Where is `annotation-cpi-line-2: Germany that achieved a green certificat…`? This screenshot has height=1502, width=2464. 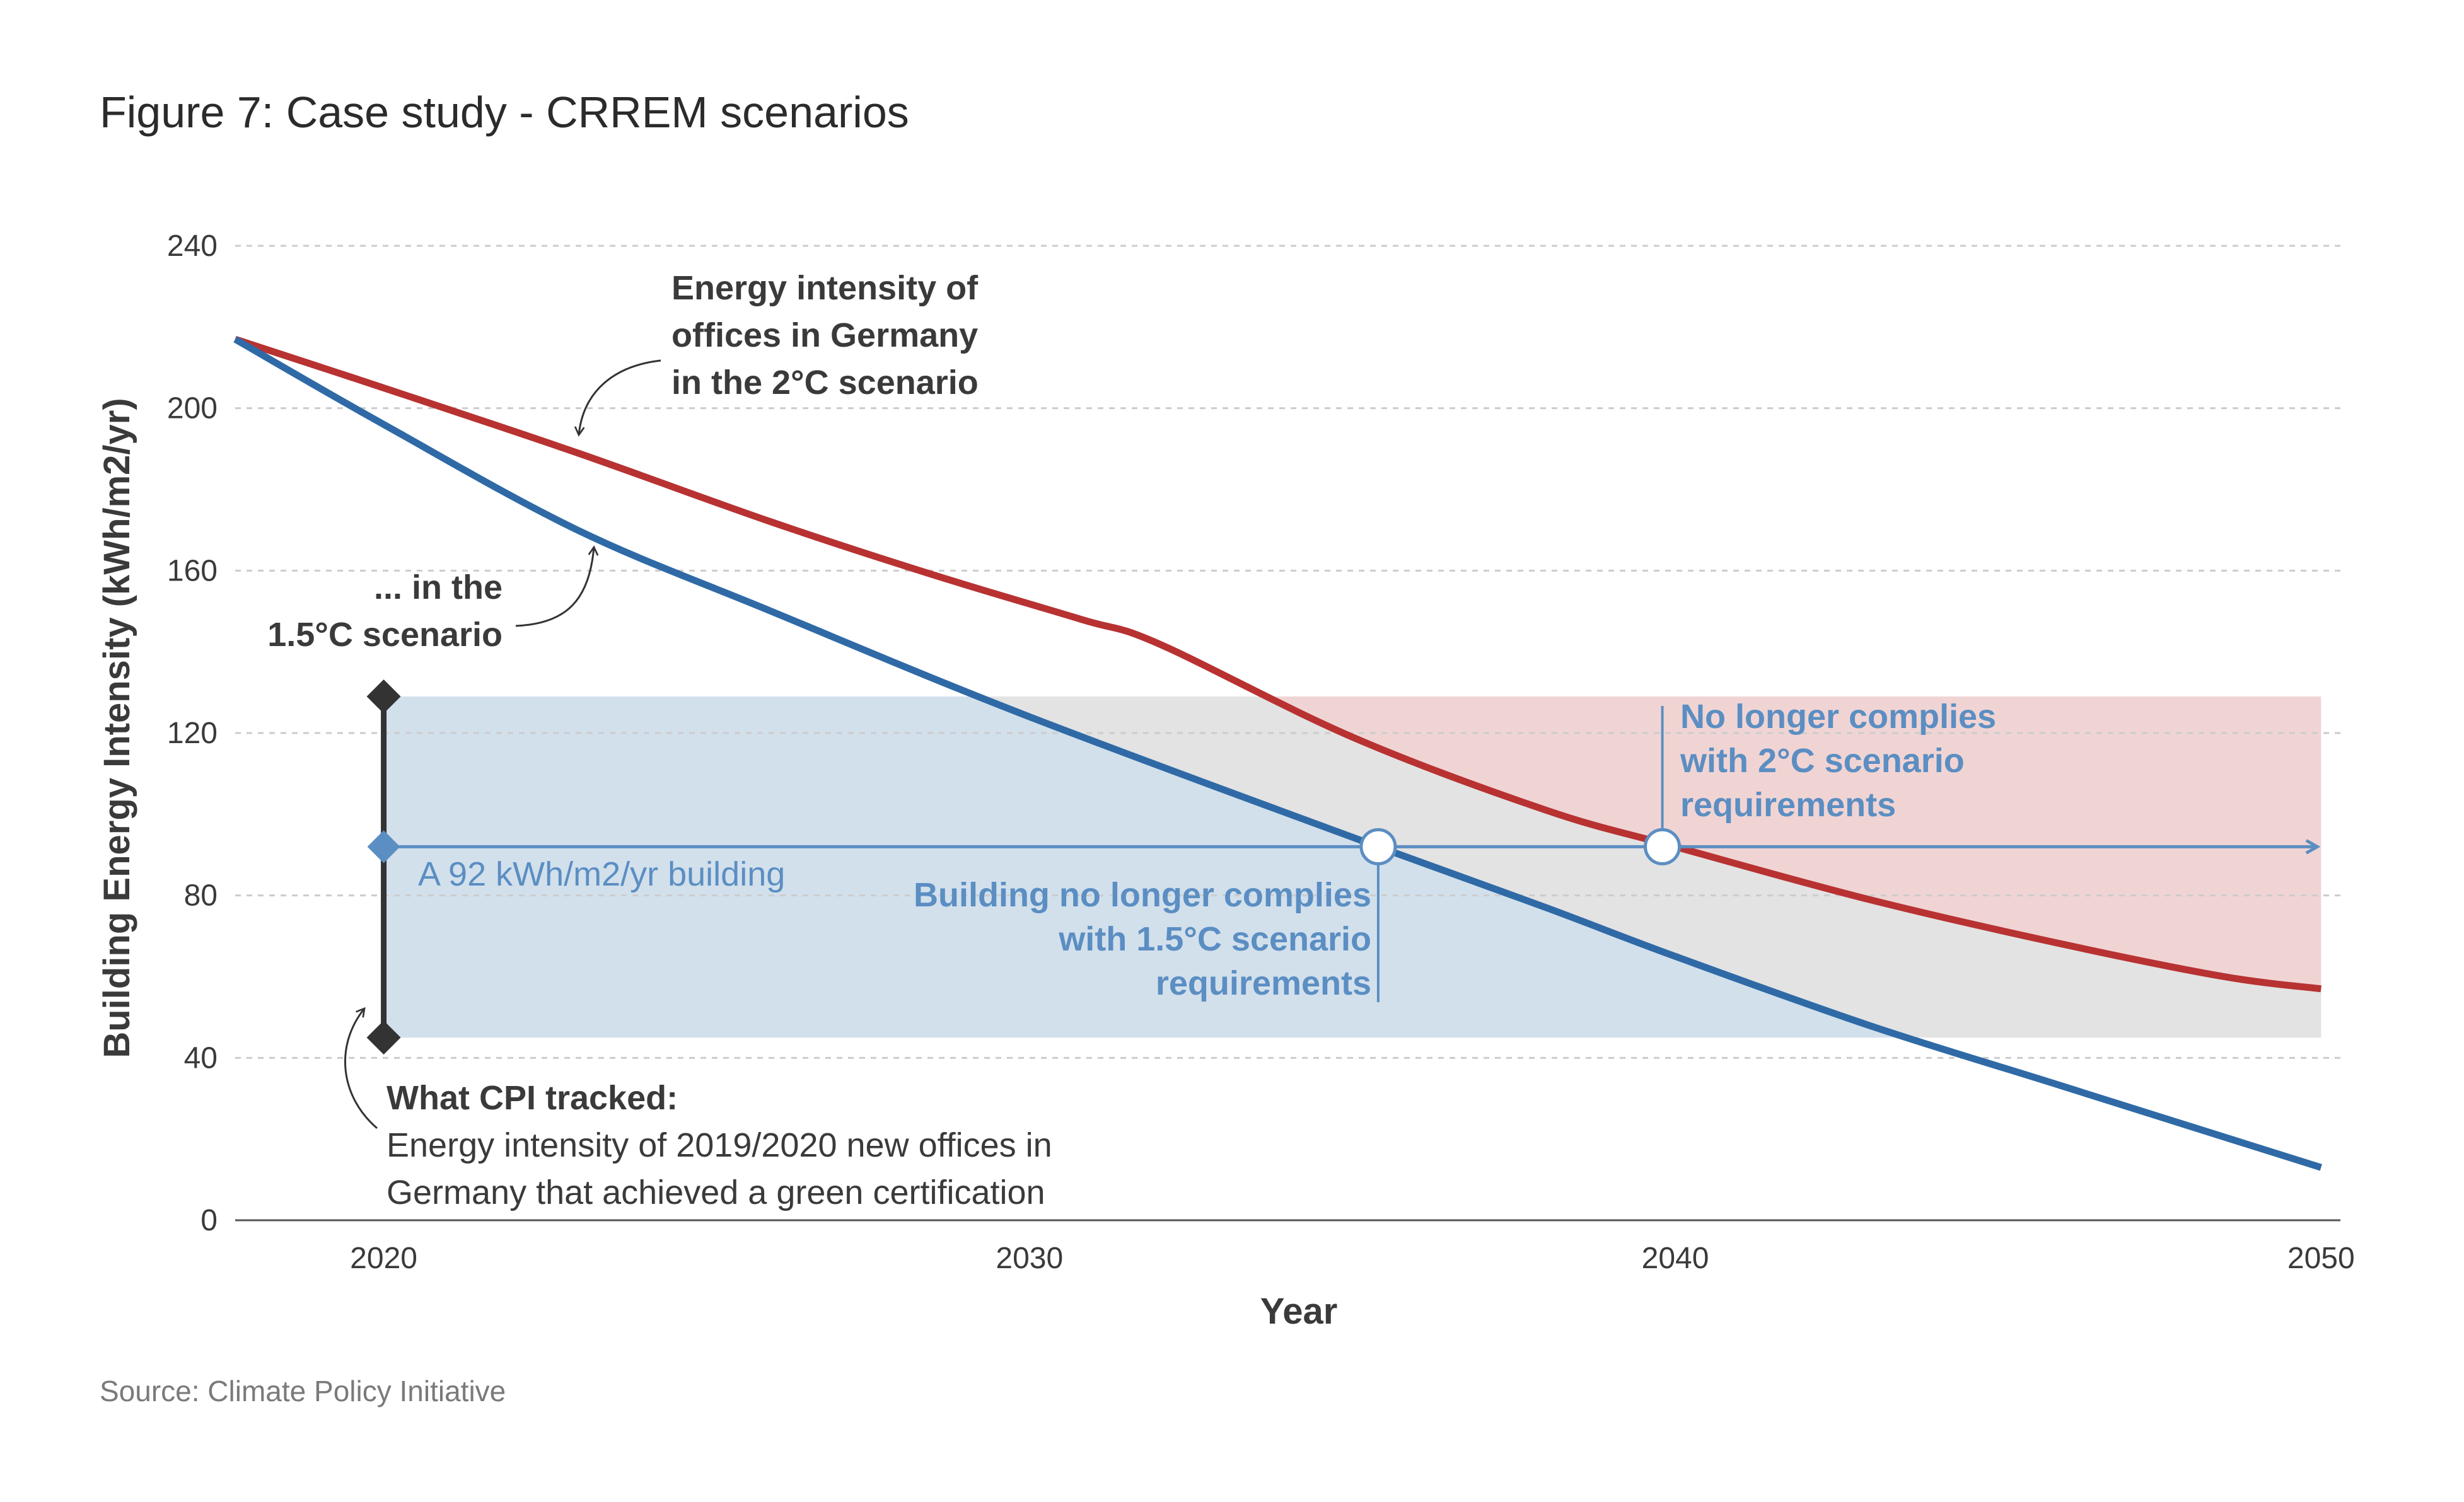
annotation-cpi-line-2: Germany that achieved a green certificat… is located at coordinates (716, 1192).